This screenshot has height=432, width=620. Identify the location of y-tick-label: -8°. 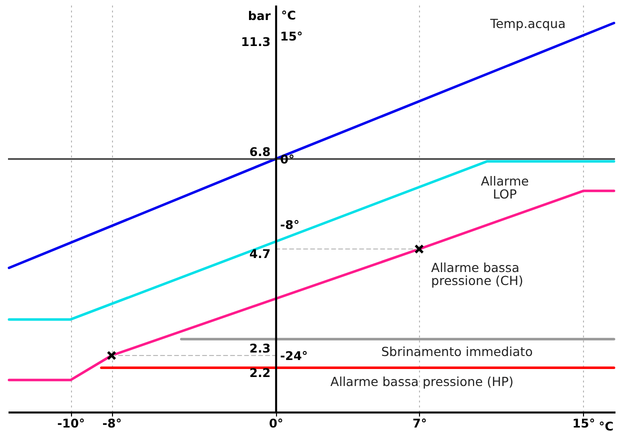
(290, 225).